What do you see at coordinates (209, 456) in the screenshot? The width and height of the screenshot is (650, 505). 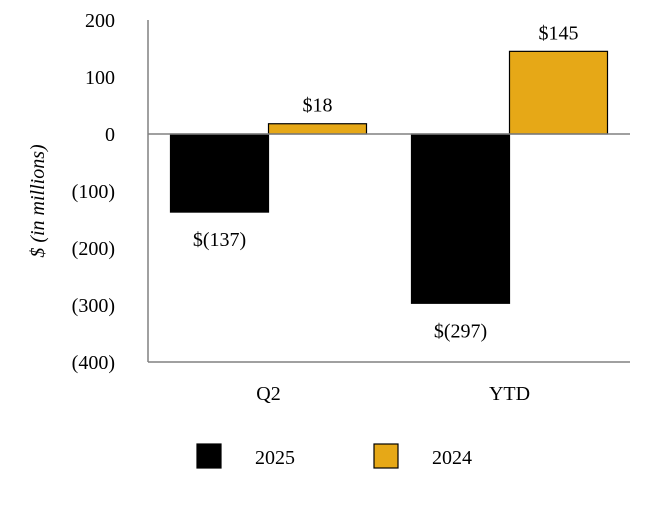 I see `legend-swatch-2025` at bounding box center [209, 456].